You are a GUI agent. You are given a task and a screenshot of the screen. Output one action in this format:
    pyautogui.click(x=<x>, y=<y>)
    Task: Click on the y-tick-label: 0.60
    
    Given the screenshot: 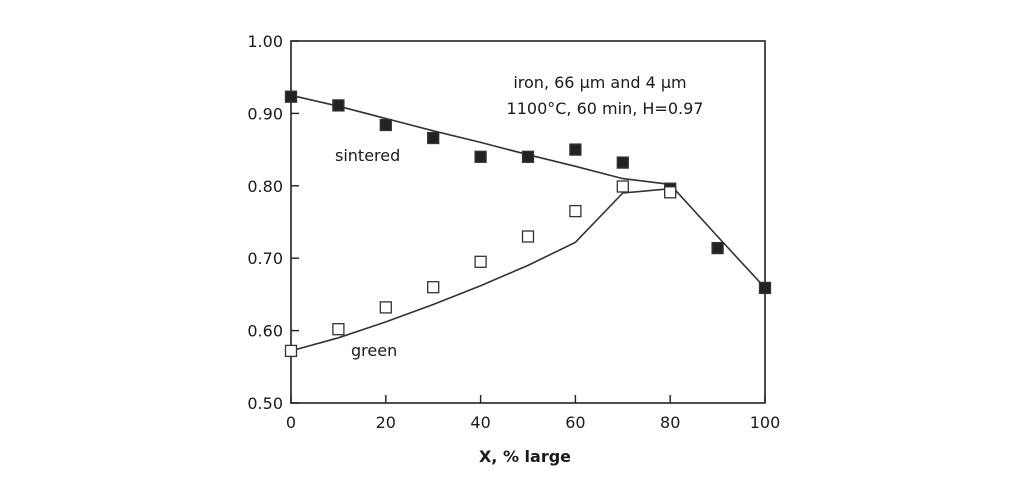 What is the action you would take?
    pyautogui.click(x=265, y=331)
    